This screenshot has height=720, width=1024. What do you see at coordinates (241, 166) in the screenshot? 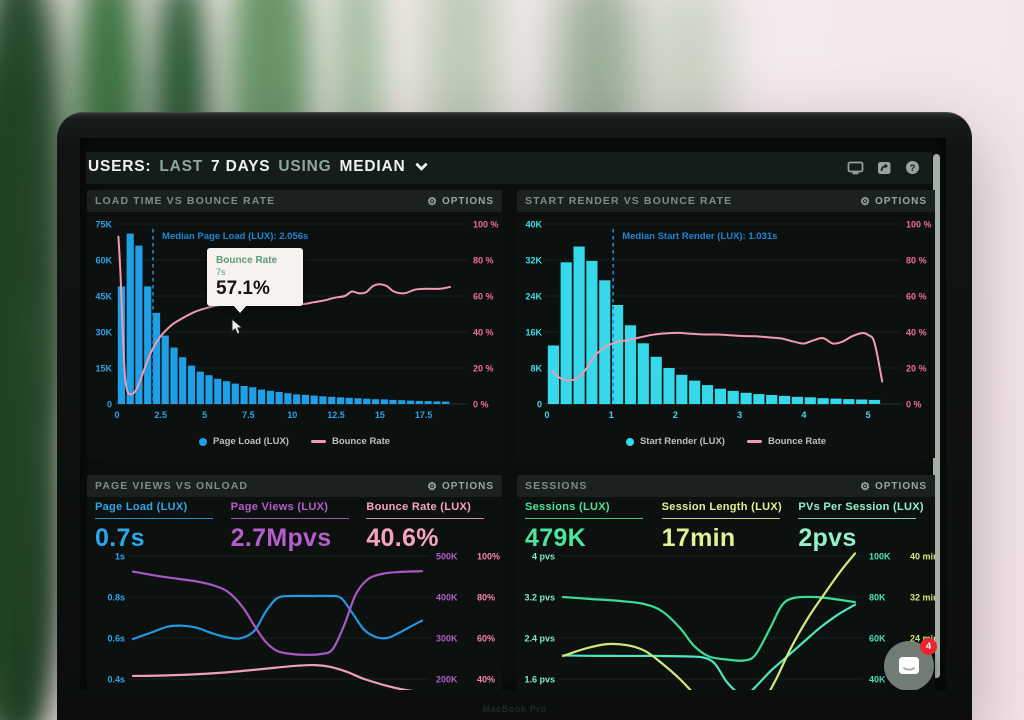
I see `title-segment: 7 DAYS` at bounding box center [241, 166].